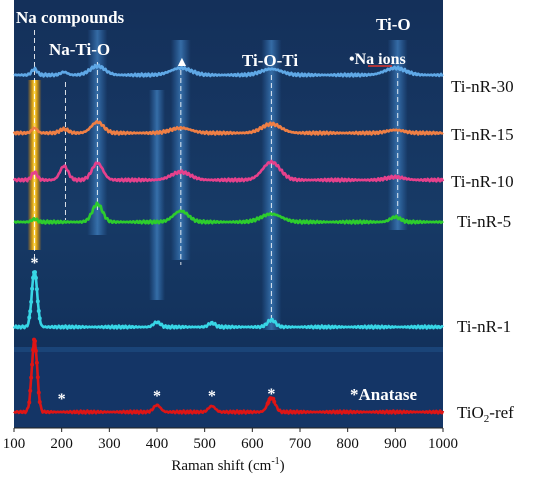 This screenshot has height=482, width=536. I want to click on x-tick-label-800: 800, so click(347, 444).